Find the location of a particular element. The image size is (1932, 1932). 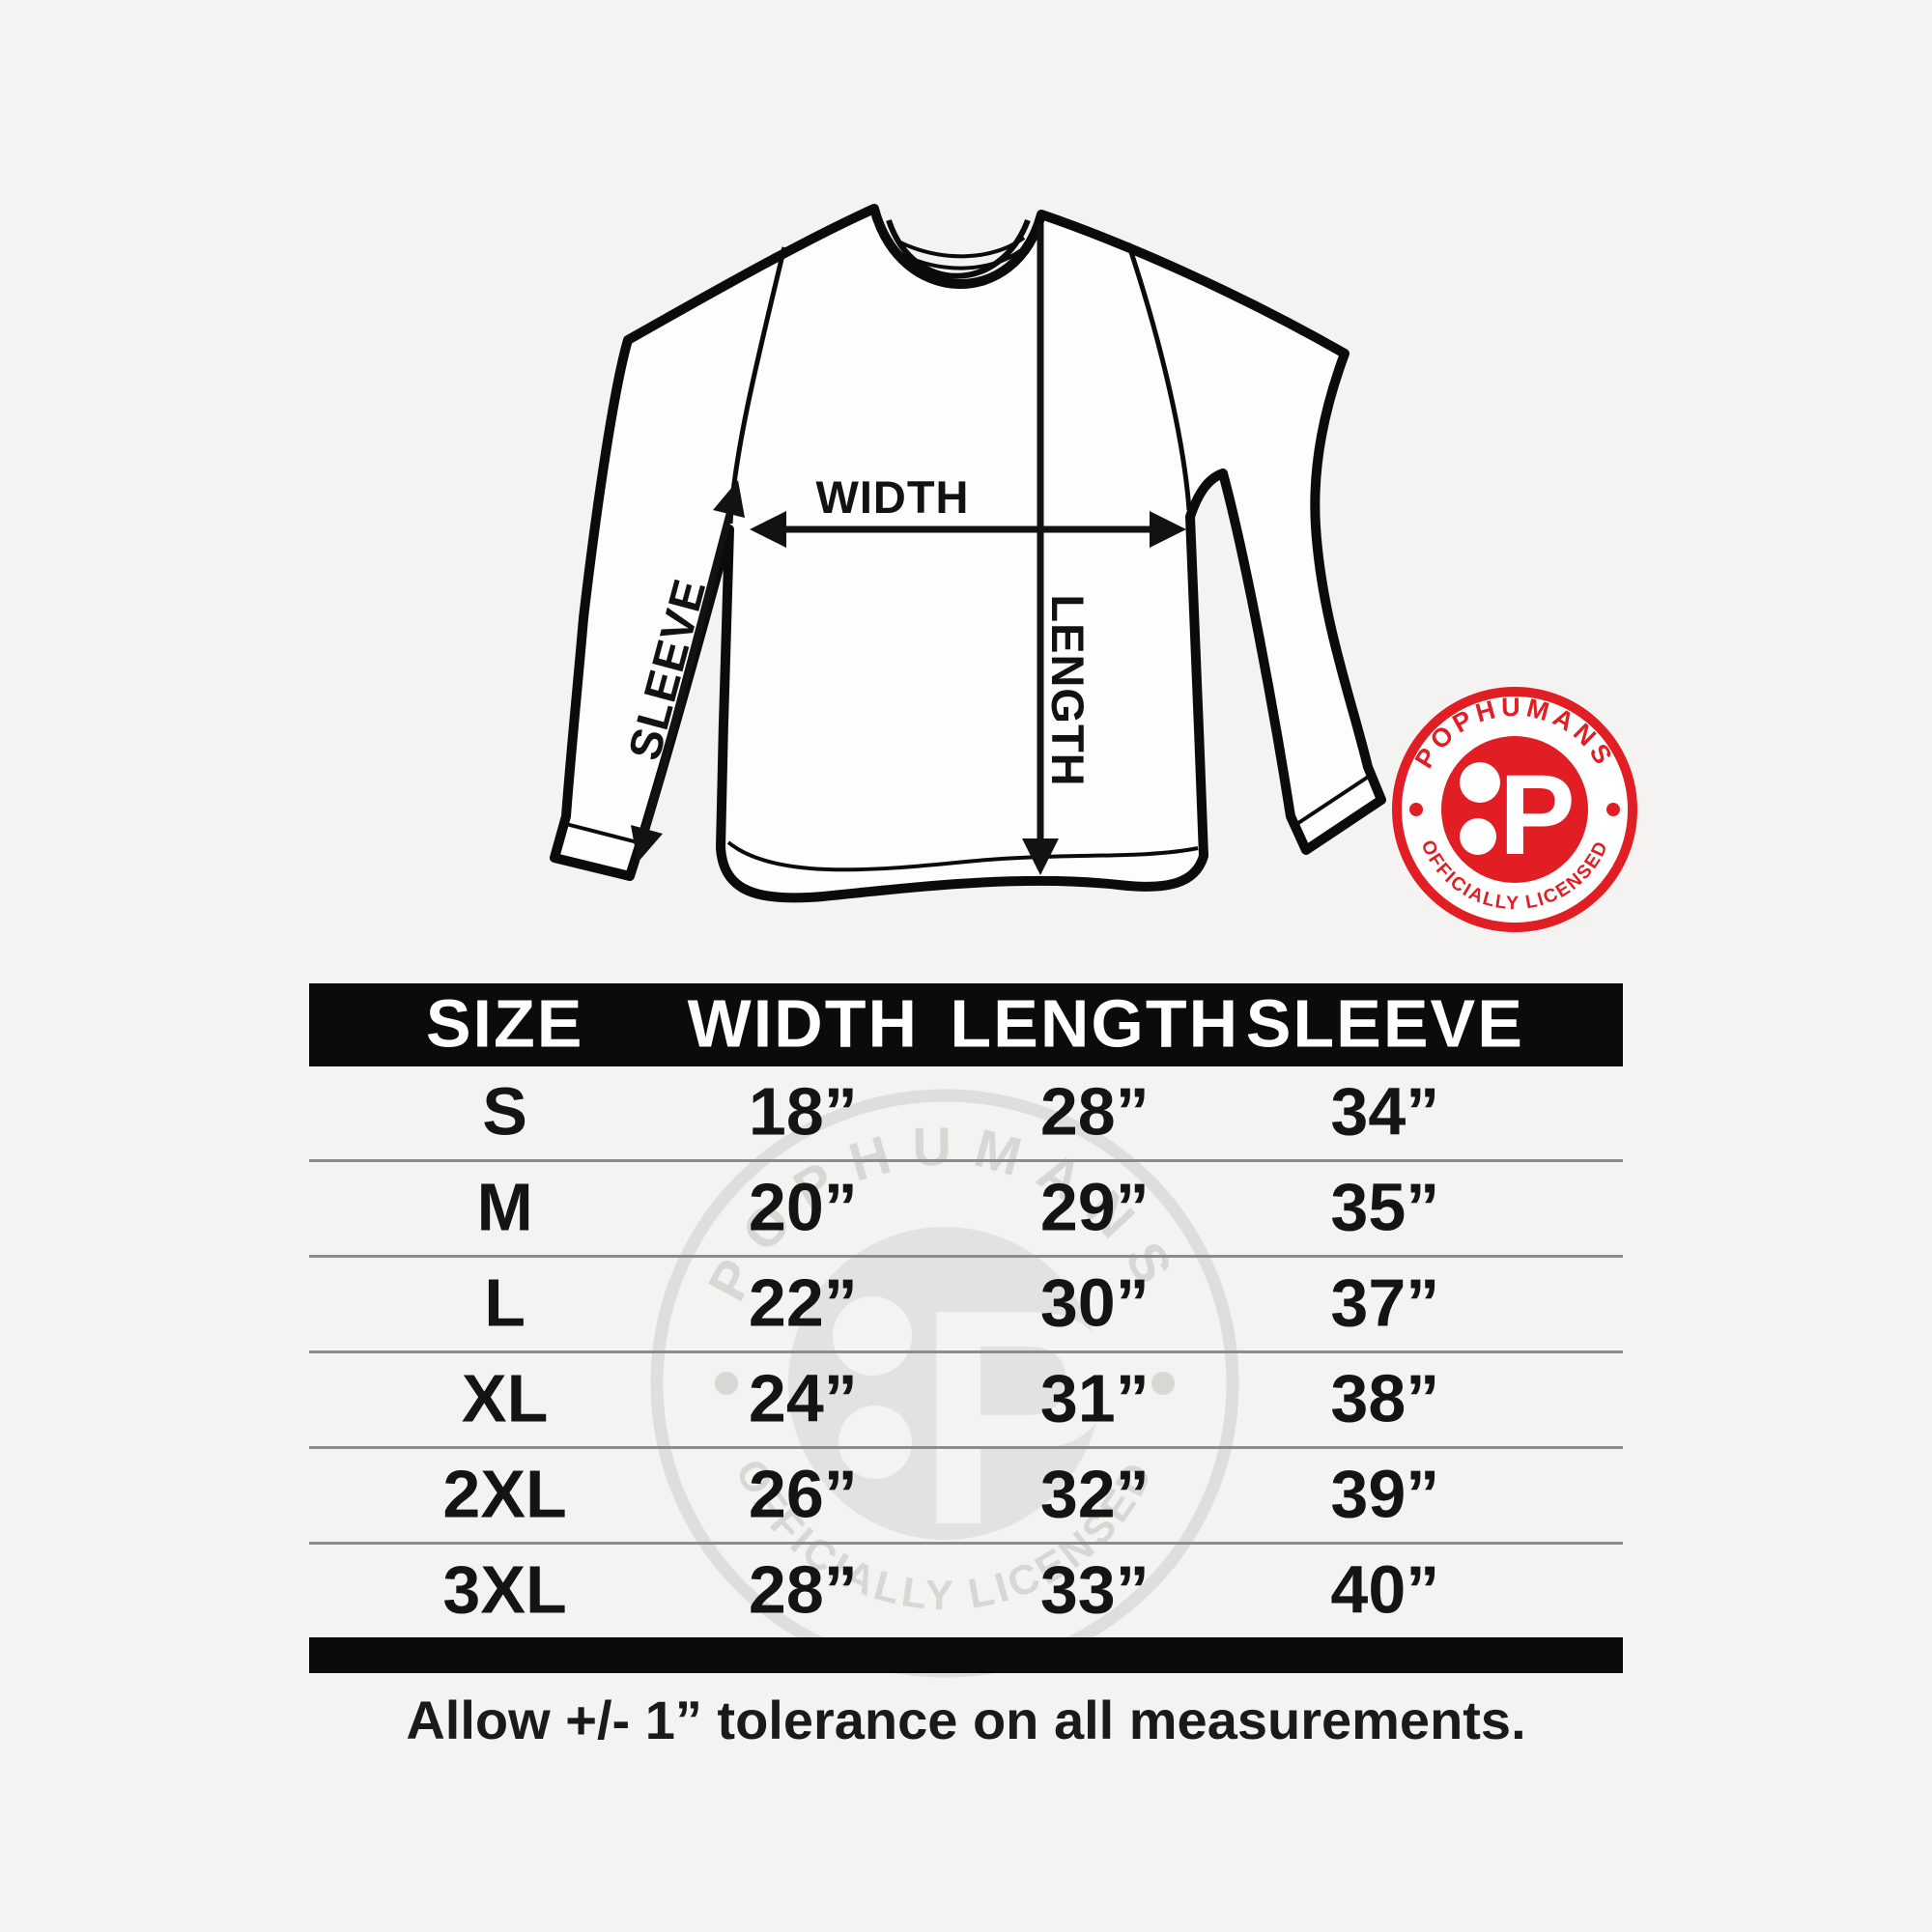

cell-length: 30” is located at coordinates (1094, 1302).